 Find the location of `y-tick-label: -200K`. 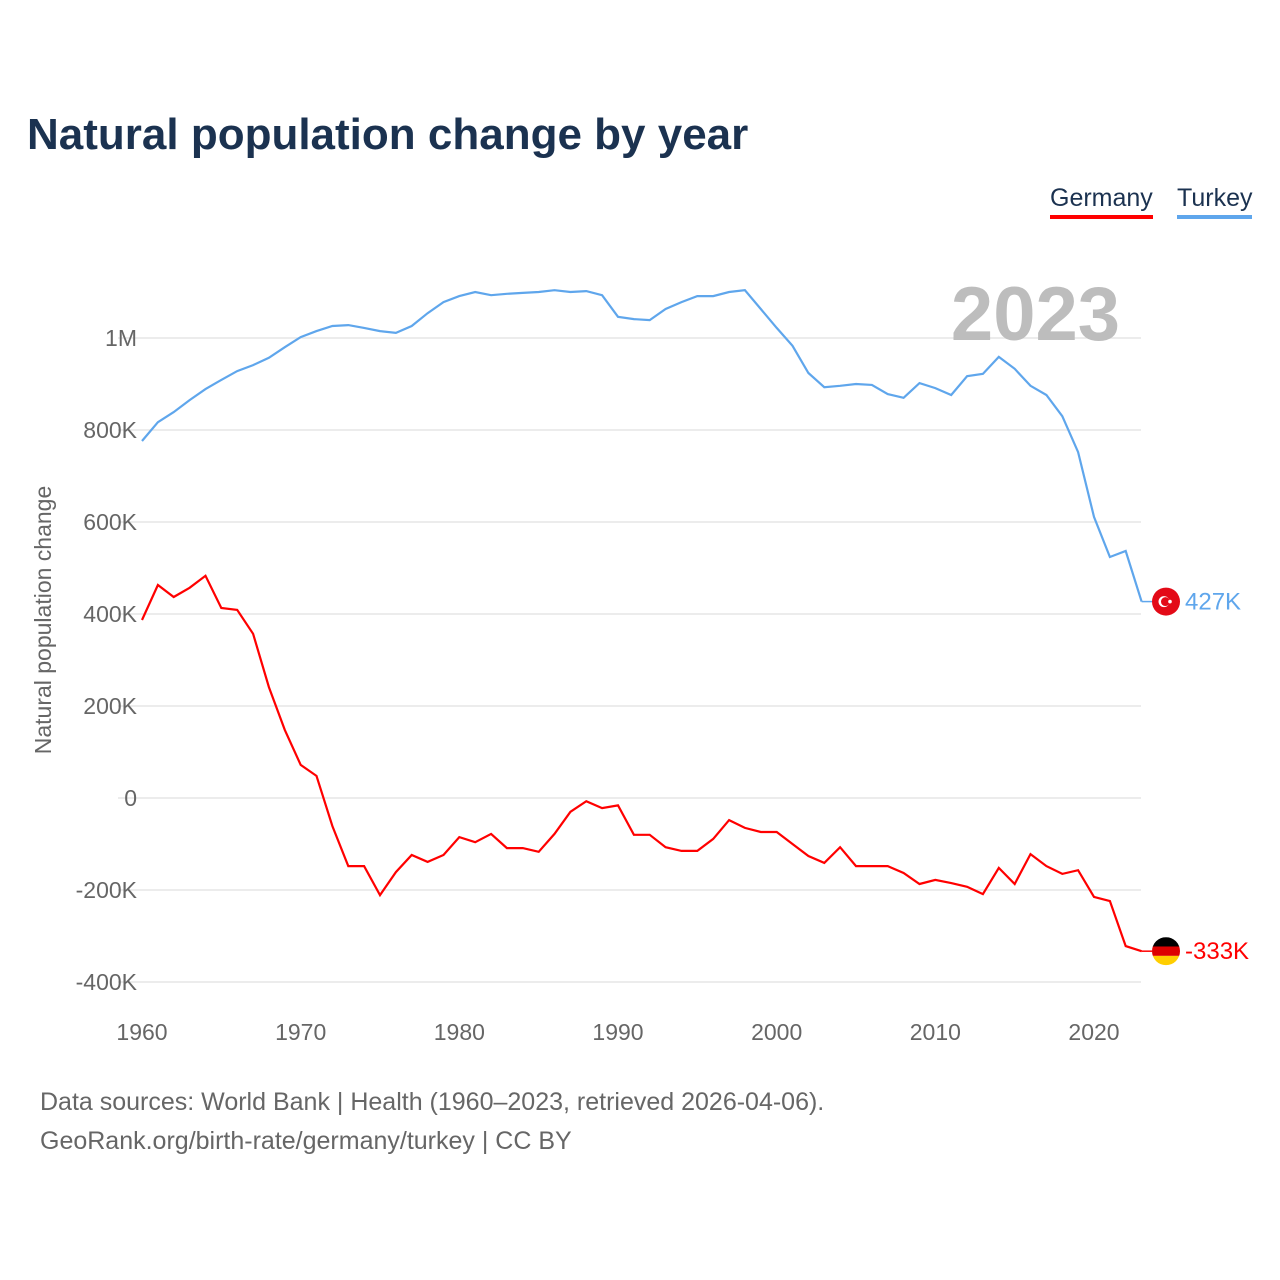

y-tick-label: -200K is located at coordinates (107, 890).